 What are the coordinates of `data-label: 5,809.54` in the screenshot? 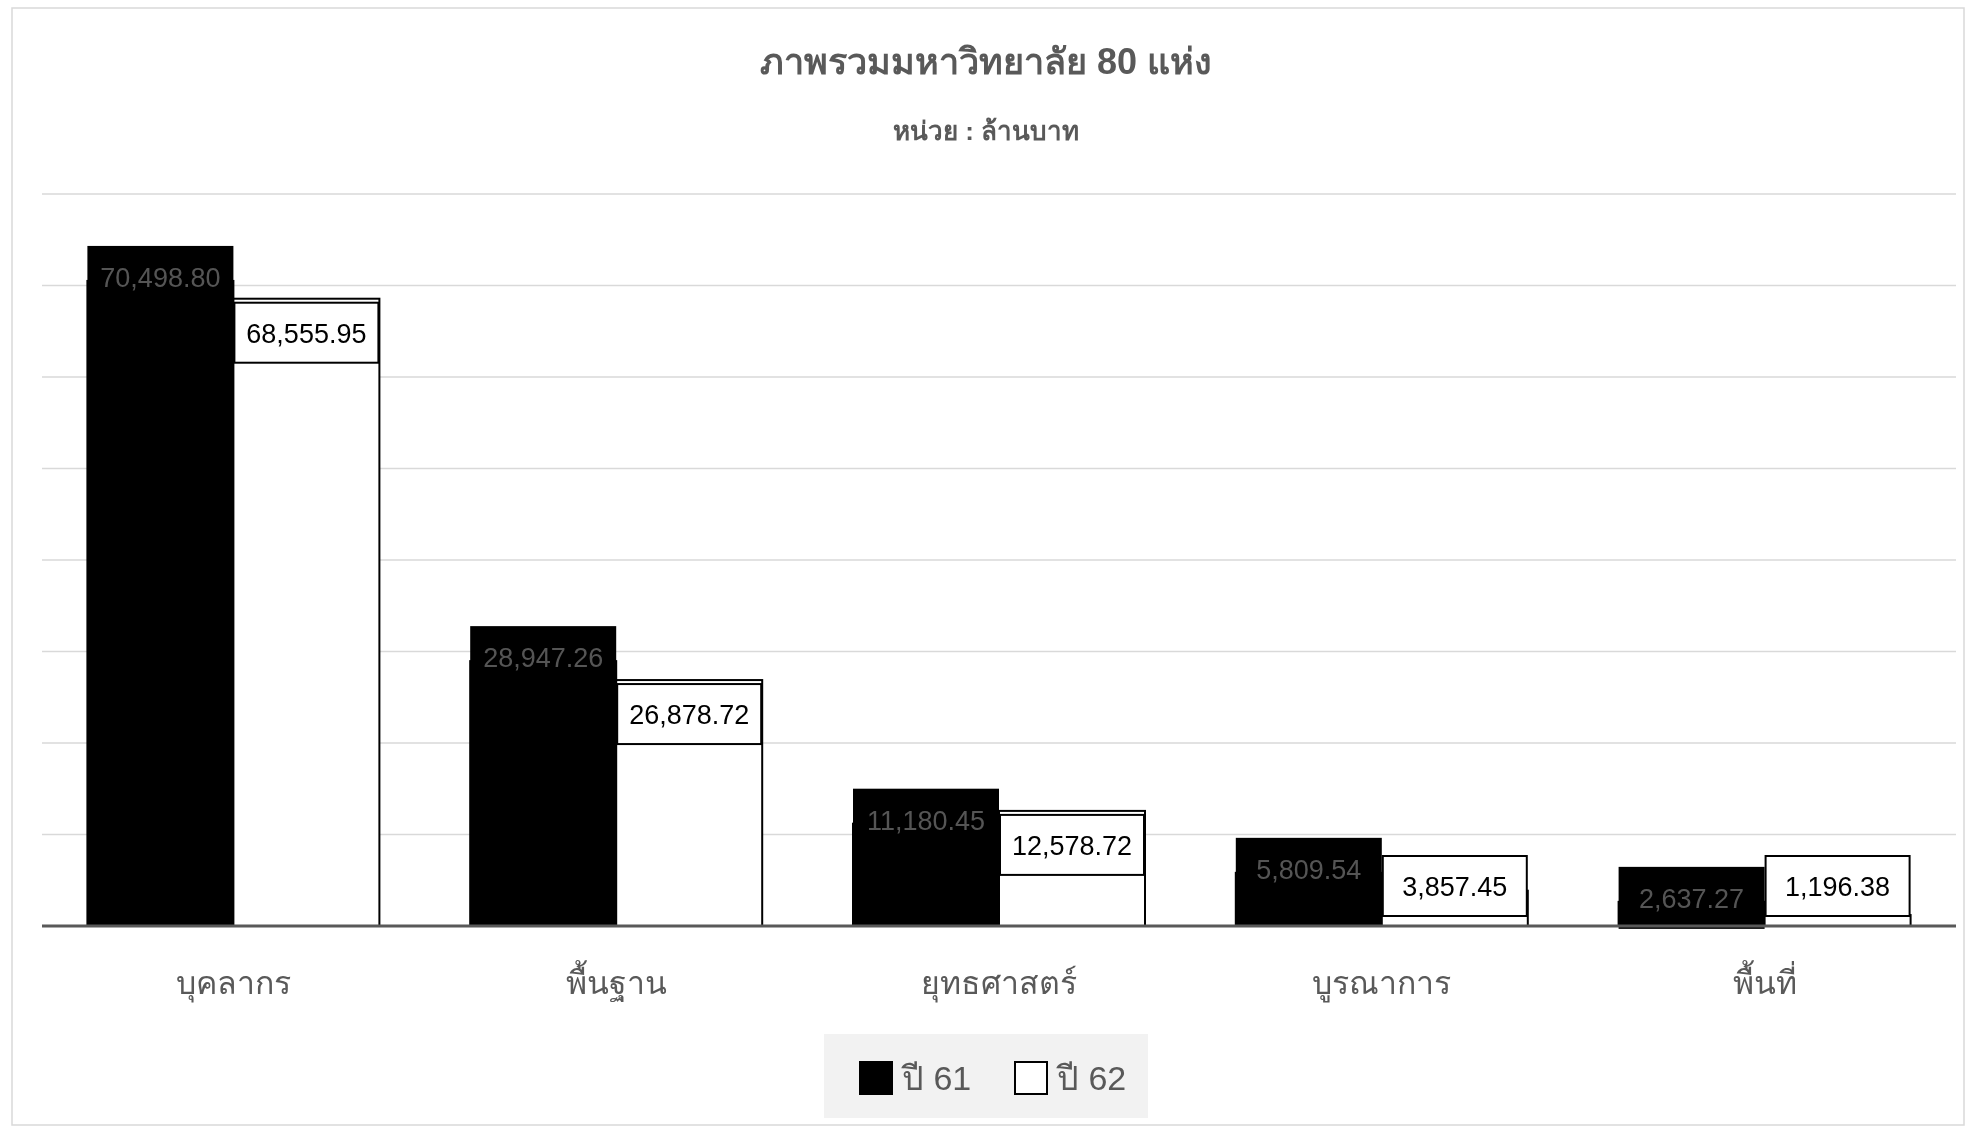 It's located at (1309, 869).